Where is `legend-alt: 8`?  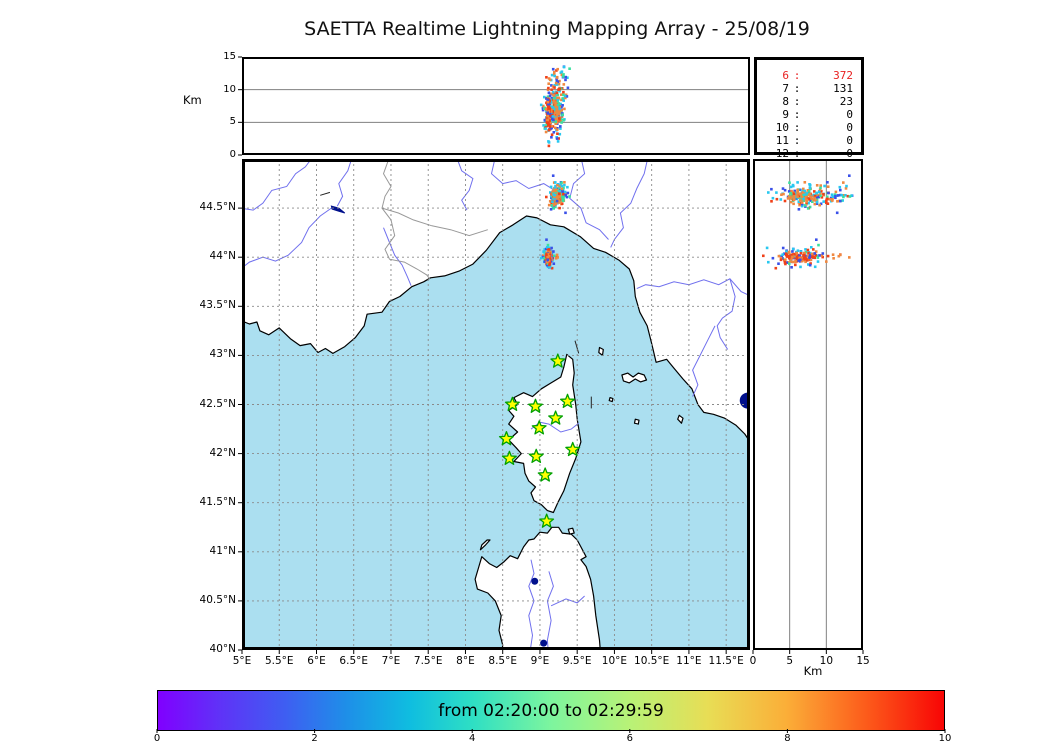
legend-alt: 8 is located at coordinates (785, 101).